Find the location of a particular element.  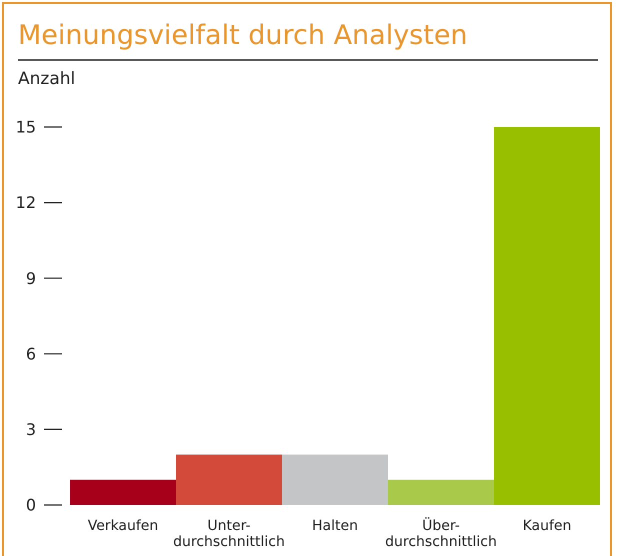

chart-title: Meinungsvielfalt durch Analysten is located at coordinates (243, 35).